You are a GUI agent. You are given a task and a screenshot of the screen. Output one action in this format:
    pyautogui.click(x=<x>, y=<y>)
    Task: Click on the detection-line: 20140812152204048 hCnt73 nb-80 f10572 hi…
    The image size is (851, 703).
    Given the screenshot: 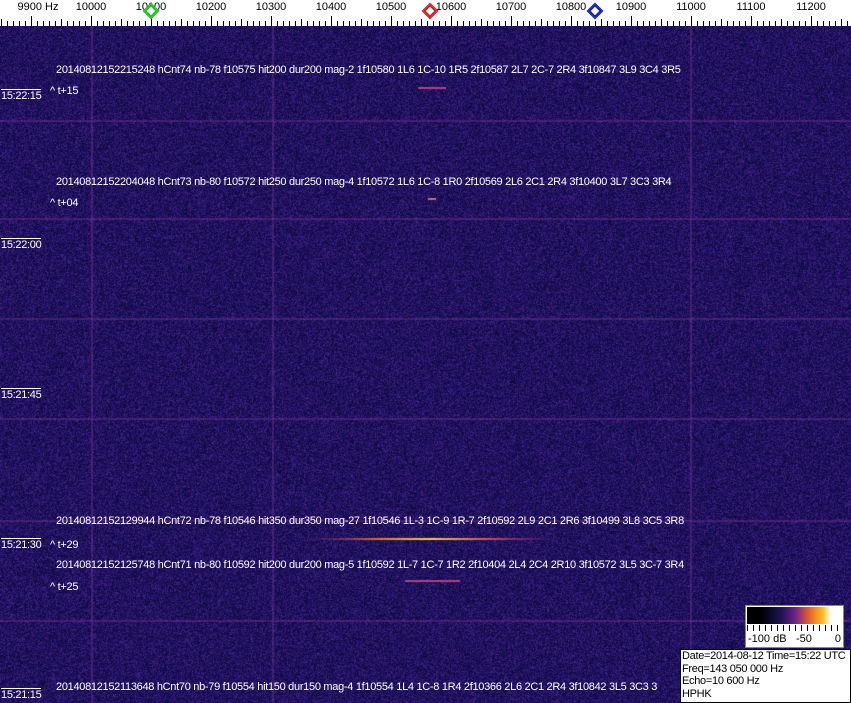 What is the action you would take?
    pyautogui.click(x=364, y=182)
    